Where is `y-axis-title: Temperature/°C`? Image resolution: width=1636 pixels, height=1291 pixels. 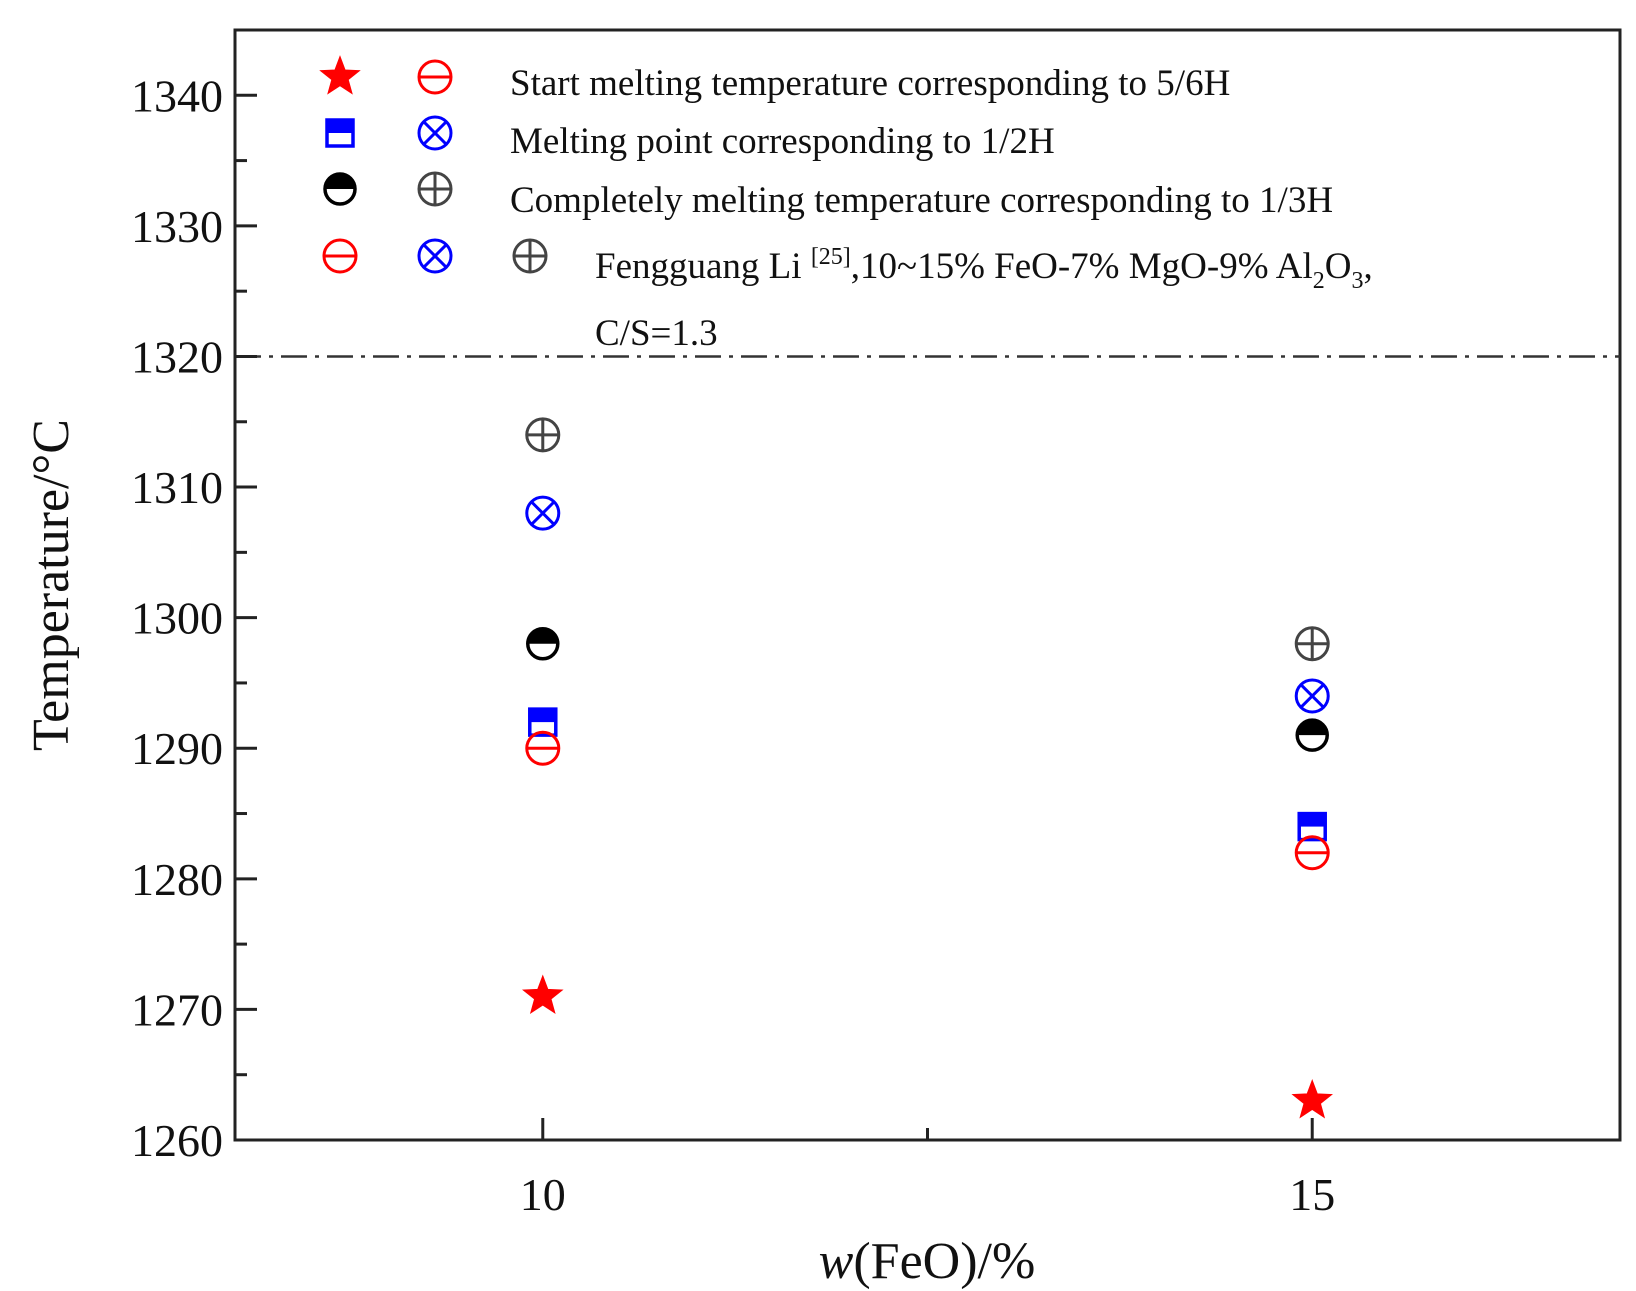 y-axis-title: Temperature/°C is located at coordinates (51, 585).